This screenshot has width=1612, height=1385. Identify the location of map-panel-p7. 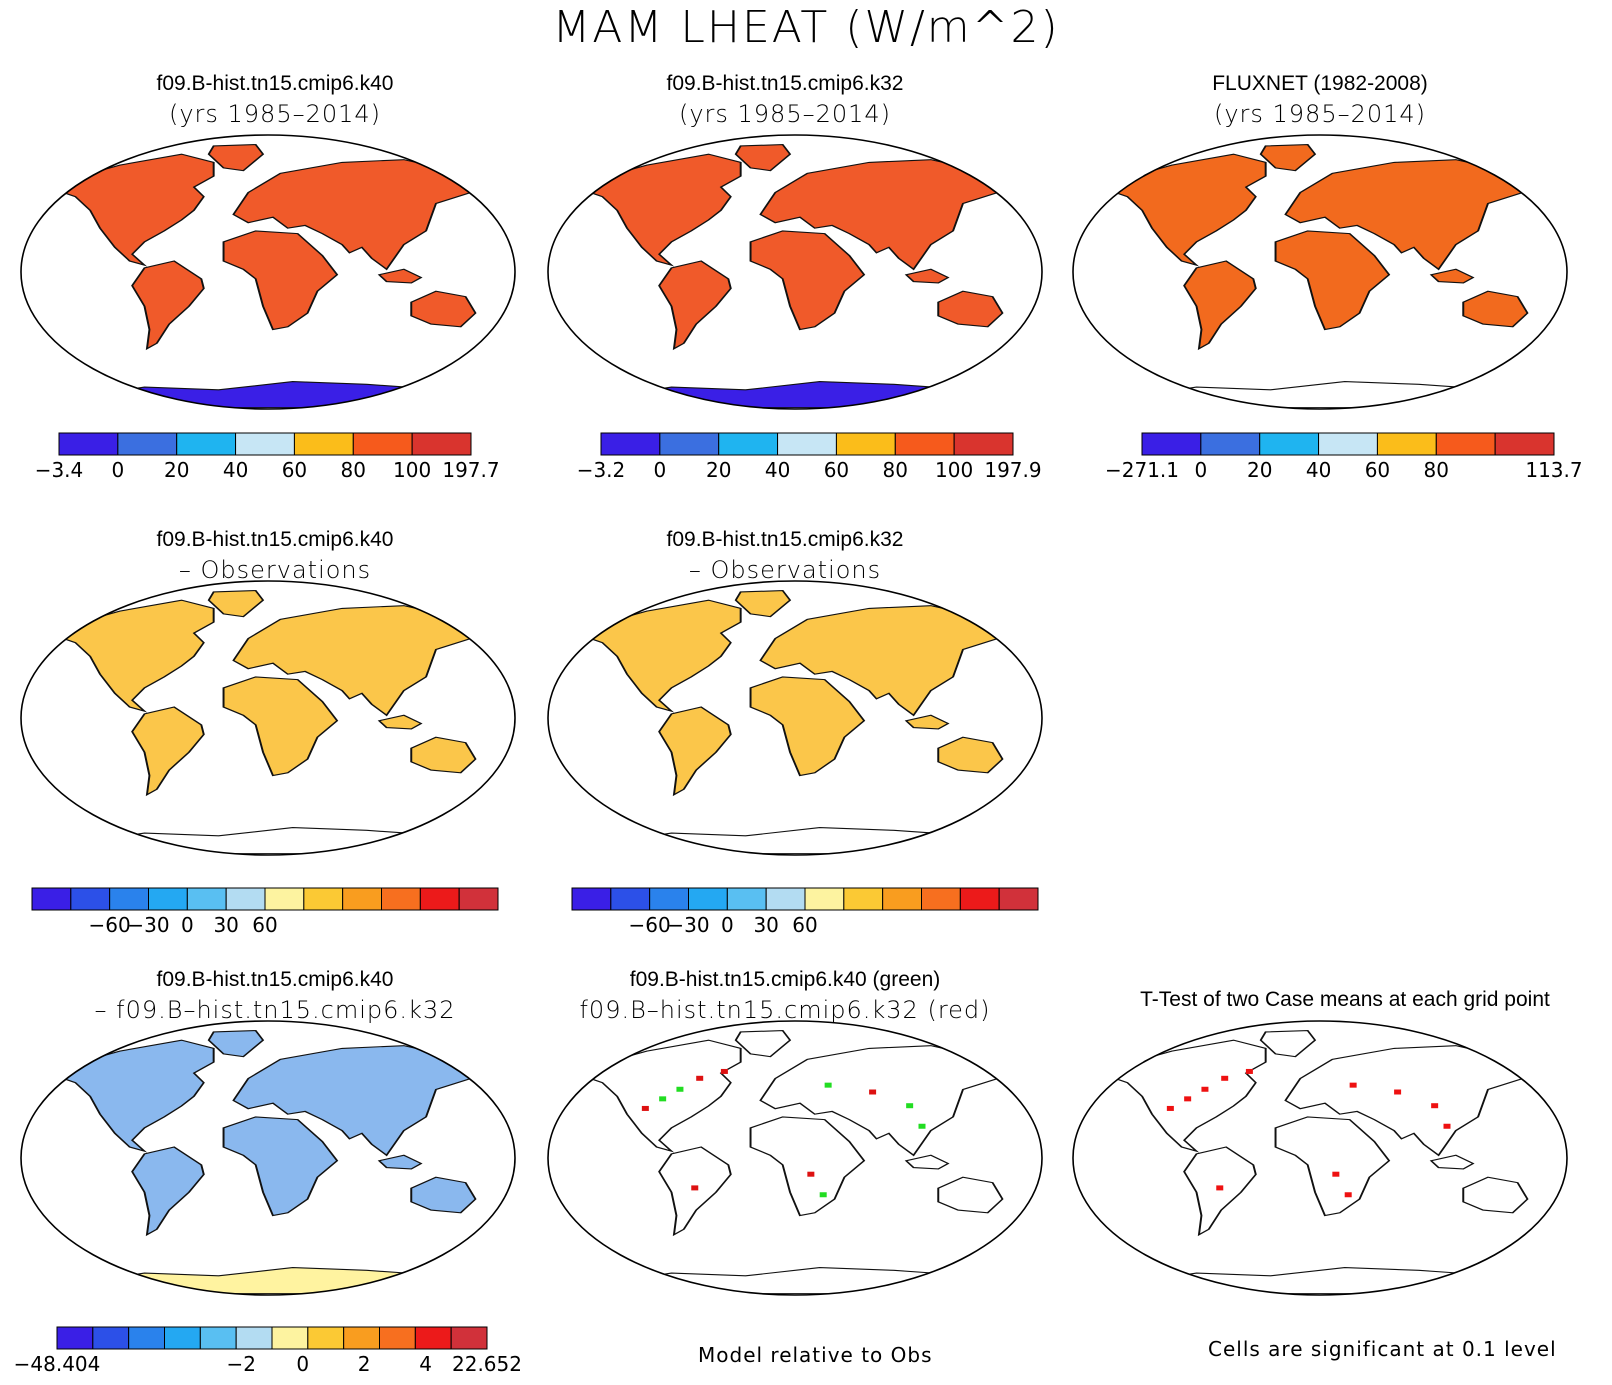
(268, 1158).